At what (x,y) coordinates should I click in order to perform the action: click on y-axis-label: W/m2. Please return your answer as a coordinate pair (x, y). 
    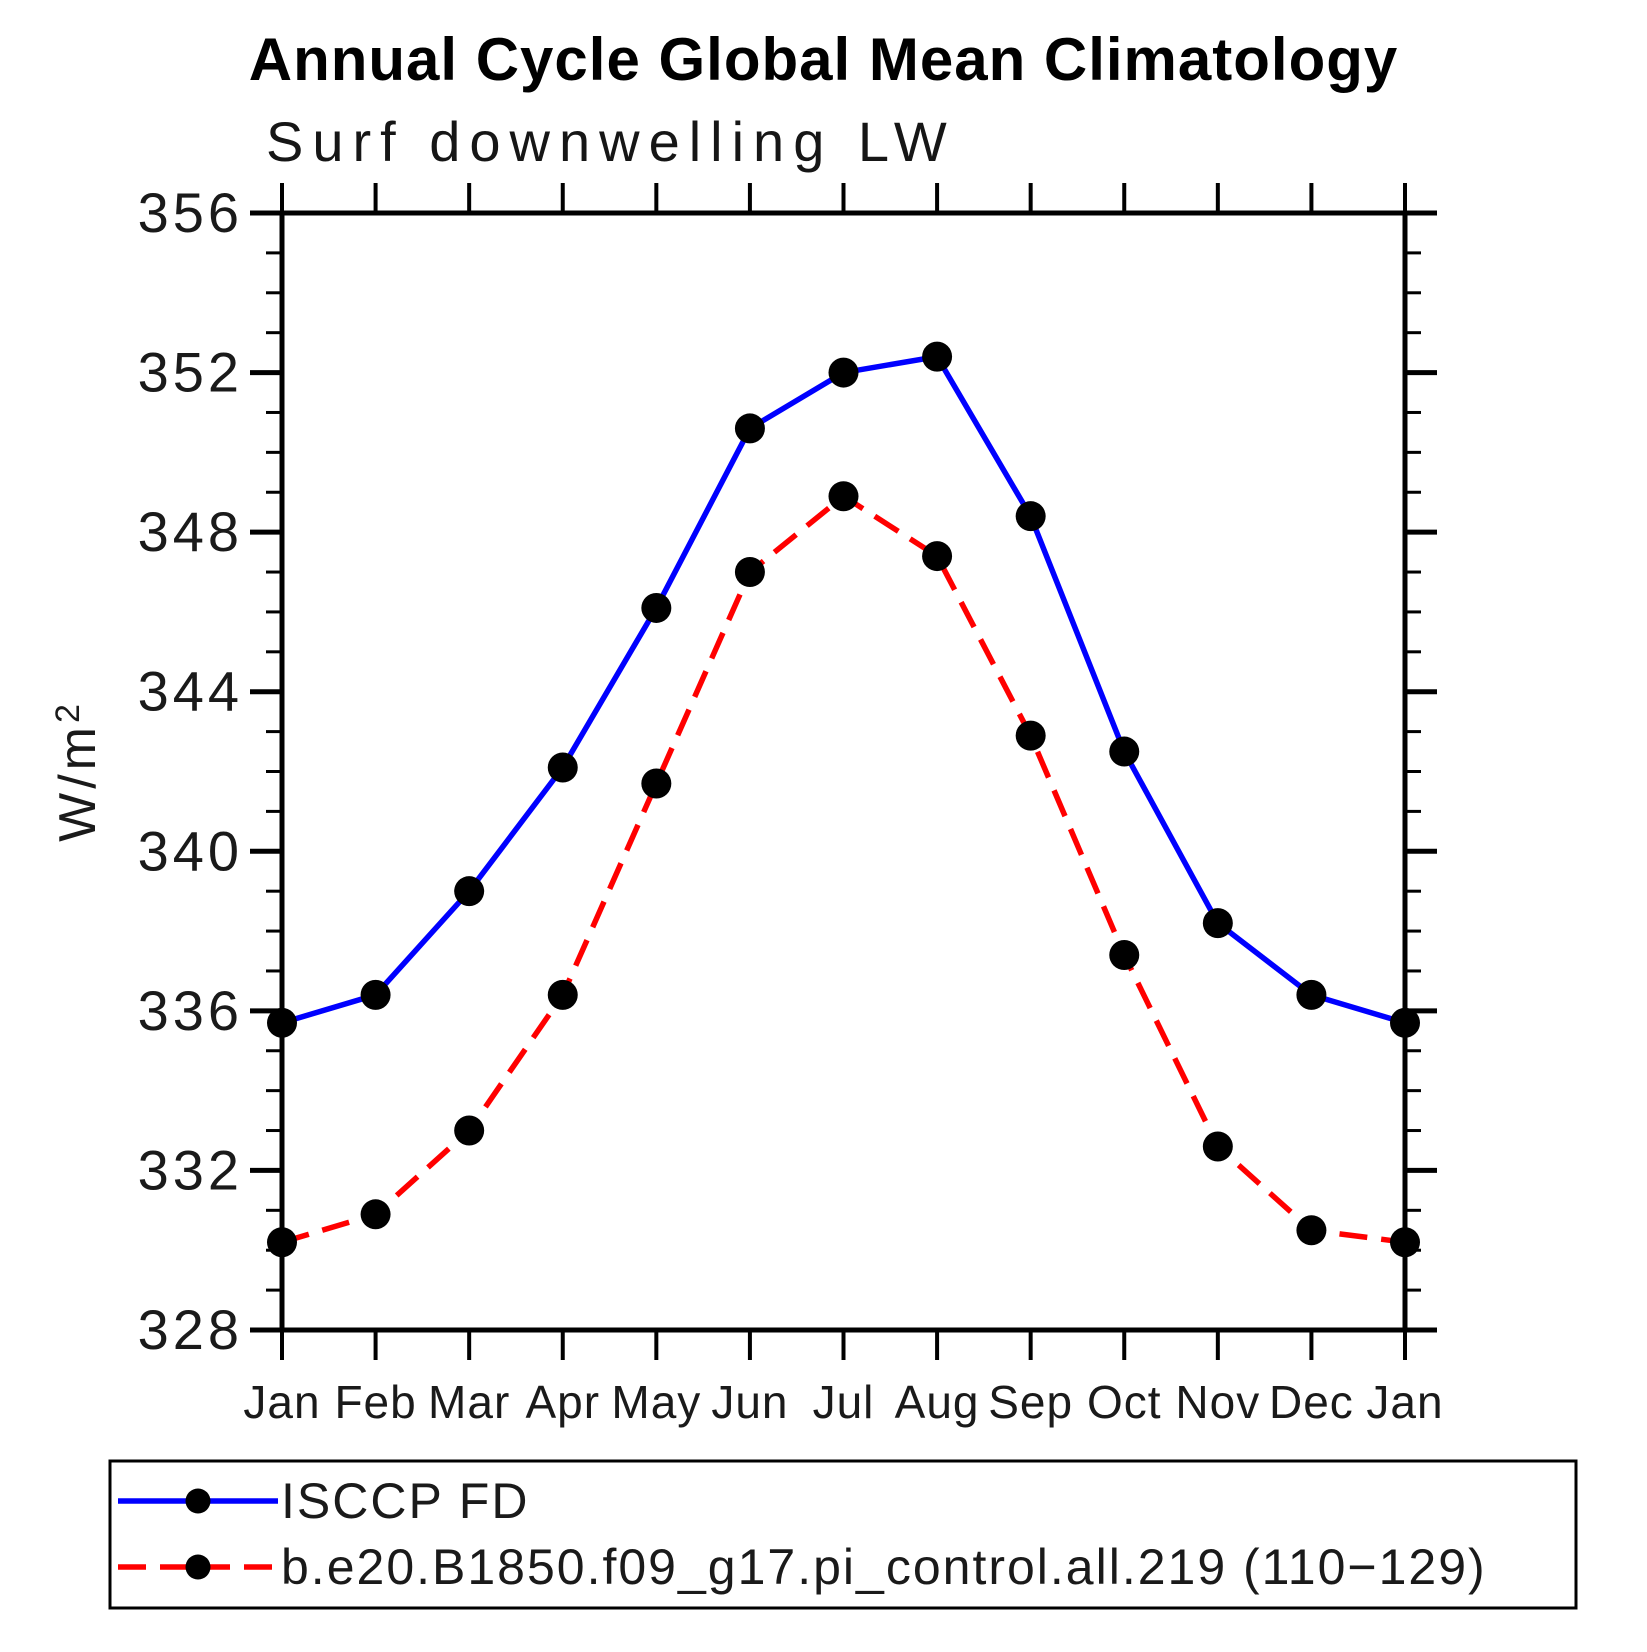
    Looking at the image, I should click on (78, 771).